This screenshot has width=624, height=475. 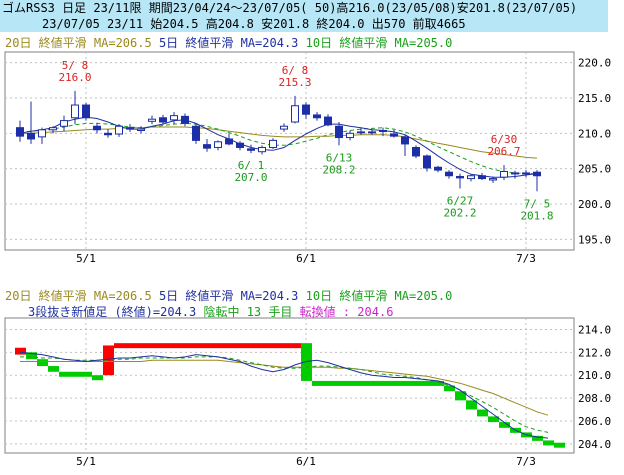 I want to click on top-ma20-line, so click(x=278, y=142).